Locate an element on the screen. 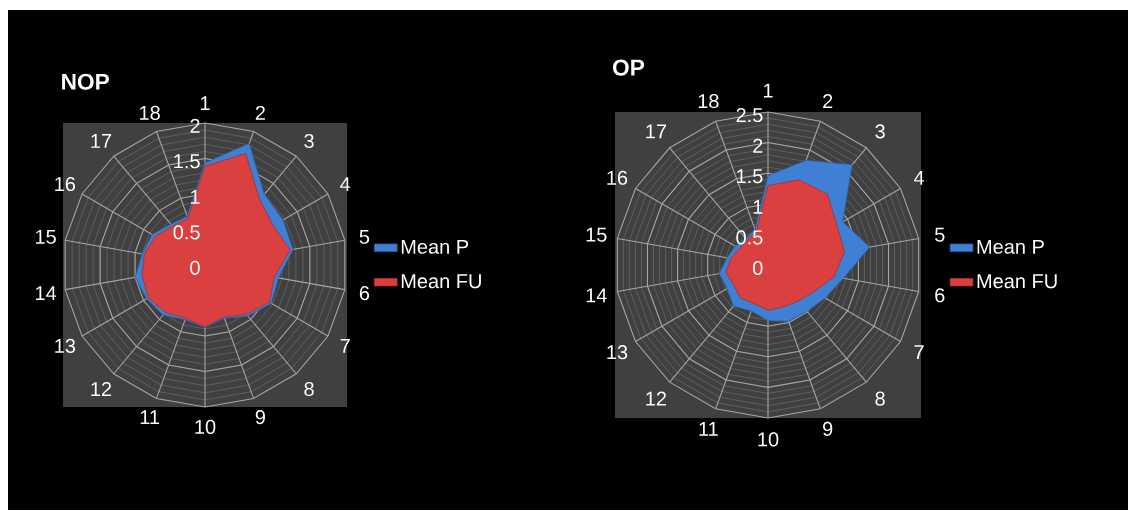 The image size is (1133, 516). chart-title: OP is located at coordinates (628, 67).